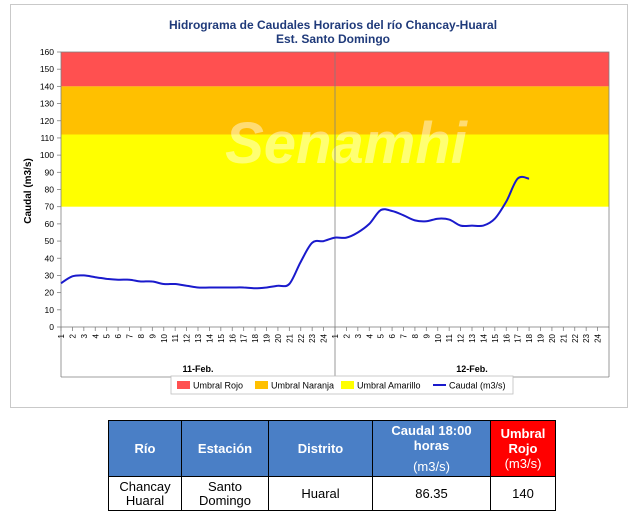  Describe the element at coordinates (107, 335) in the screenshot. I see `x-tick-label-4: 5` at that location.